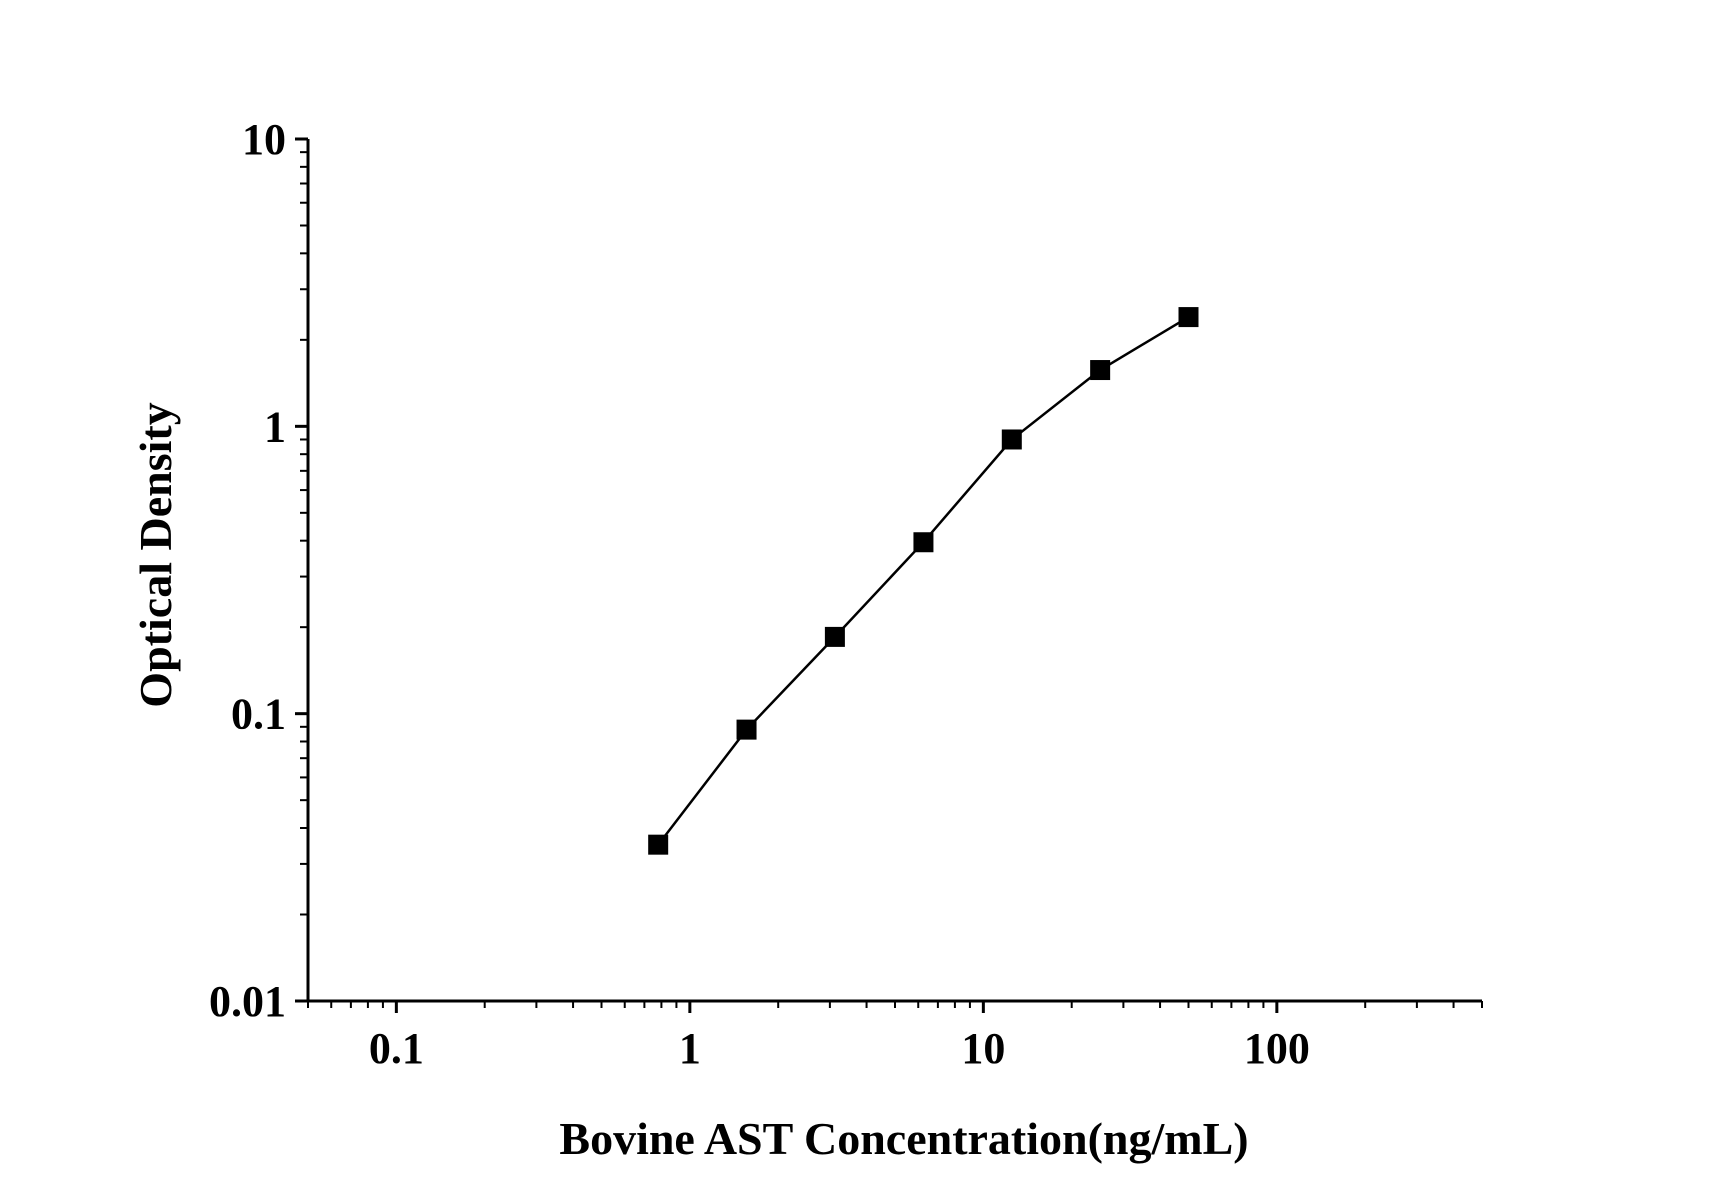  What do you see at coordinates (1277, 1048) in the screenshot?
I see `x-tick-label: 100` at bounding box center [1277, 1048].